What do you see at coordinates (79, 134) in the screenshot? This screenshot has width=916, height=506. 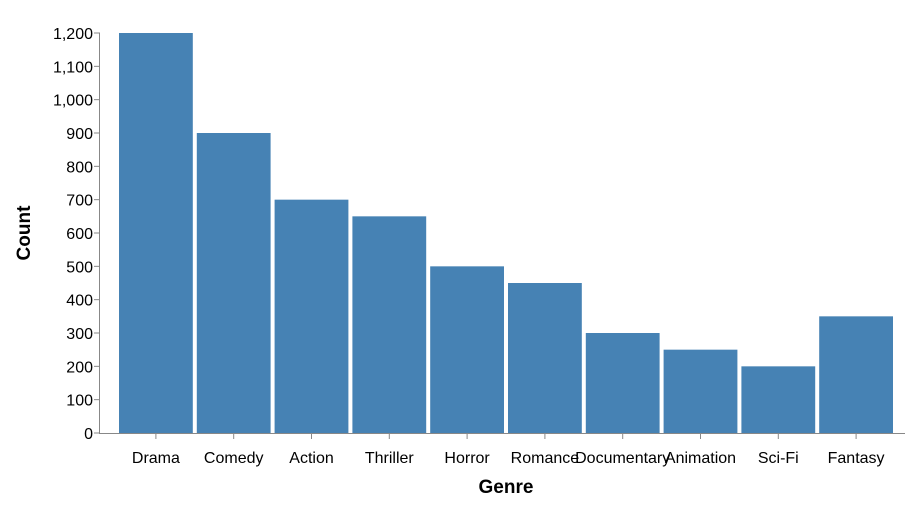 I see `y-tick-label: 900` at bounding box center [79, 134].